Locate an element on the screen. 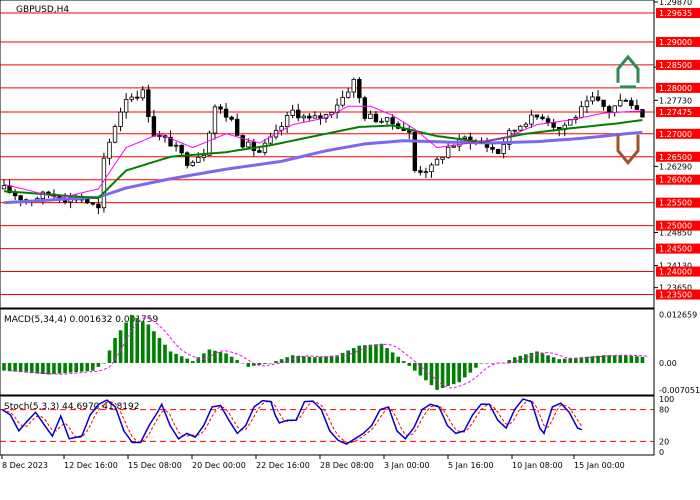  axis-tick-label: 1.27730 is located at coordinates (675, 100).